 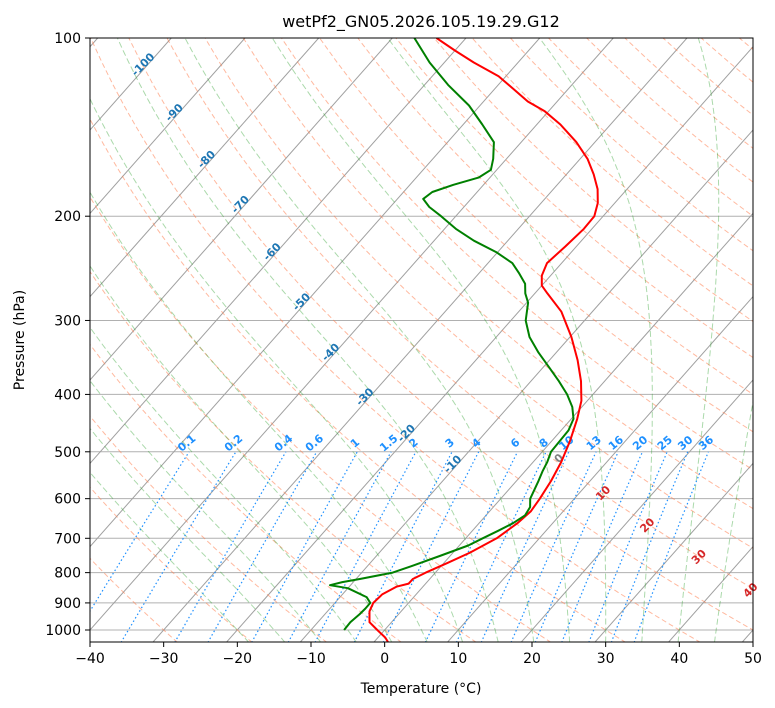 I want to click on y-tick-label: 200, so click(x=67, y=217).